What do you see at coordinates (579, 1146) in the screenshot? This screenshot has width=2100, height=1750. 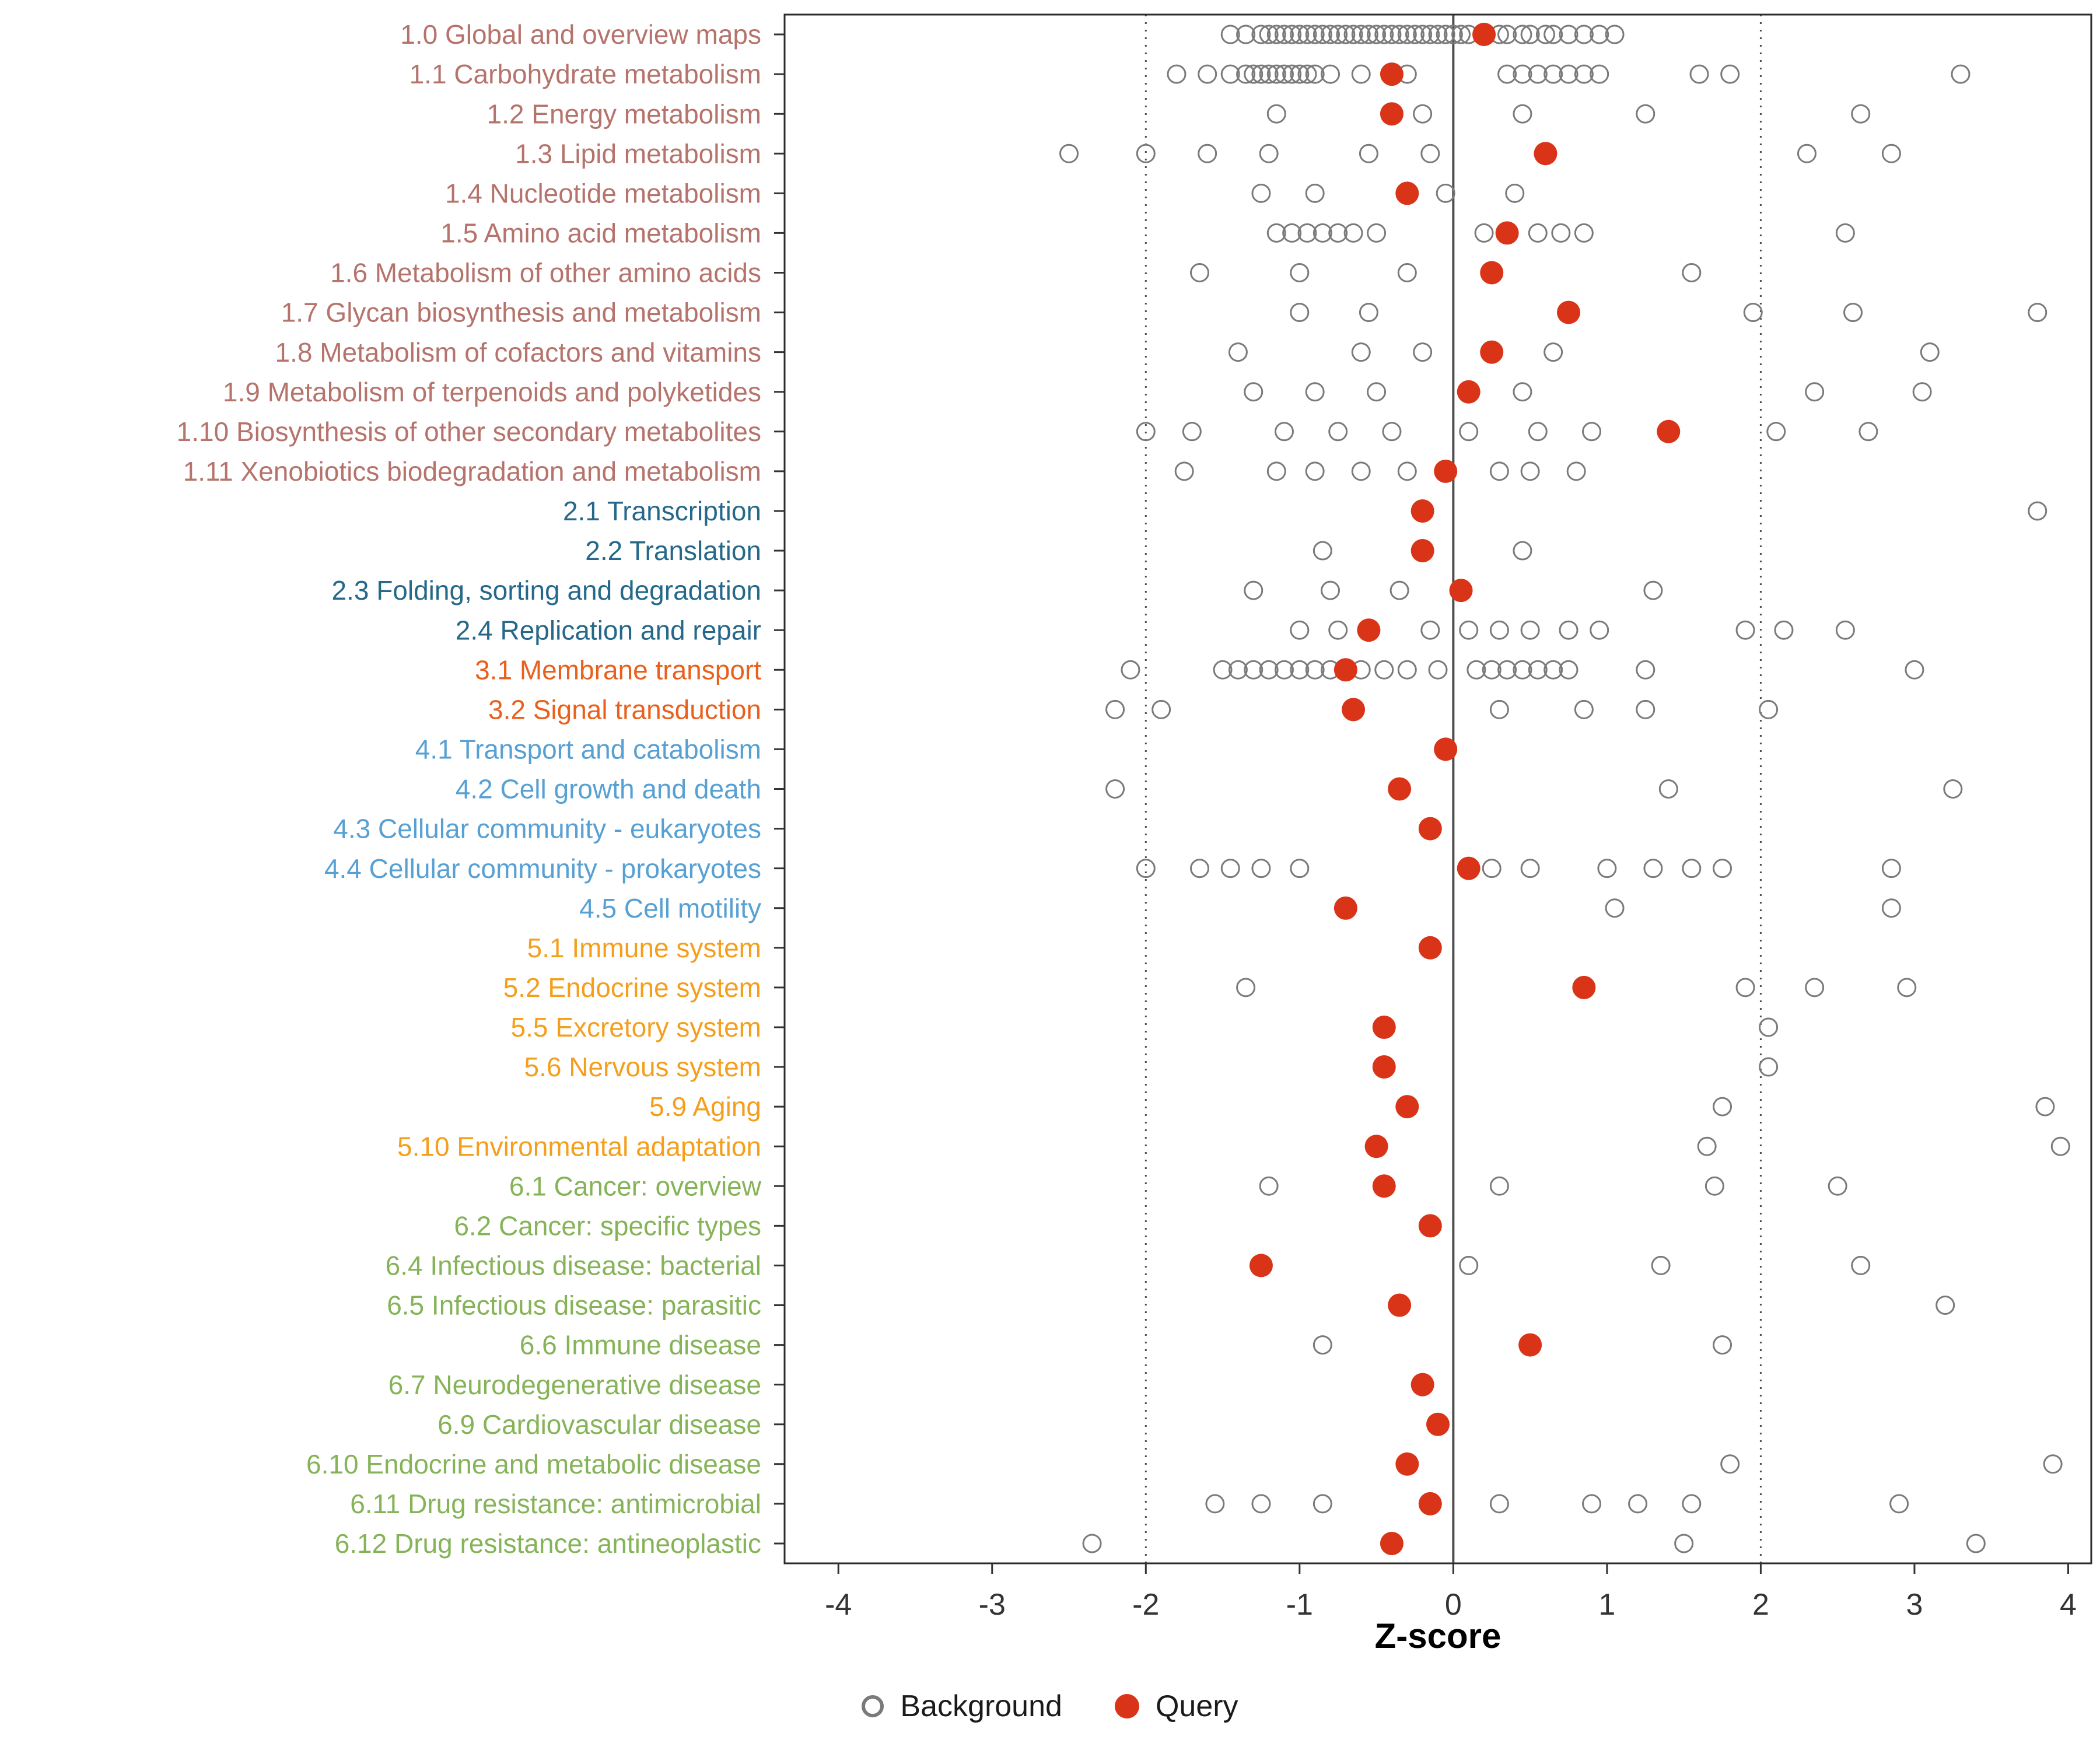 I see `y-axis-label: 5.10 Environmental adaptation` at bounding box center [579, 1146].